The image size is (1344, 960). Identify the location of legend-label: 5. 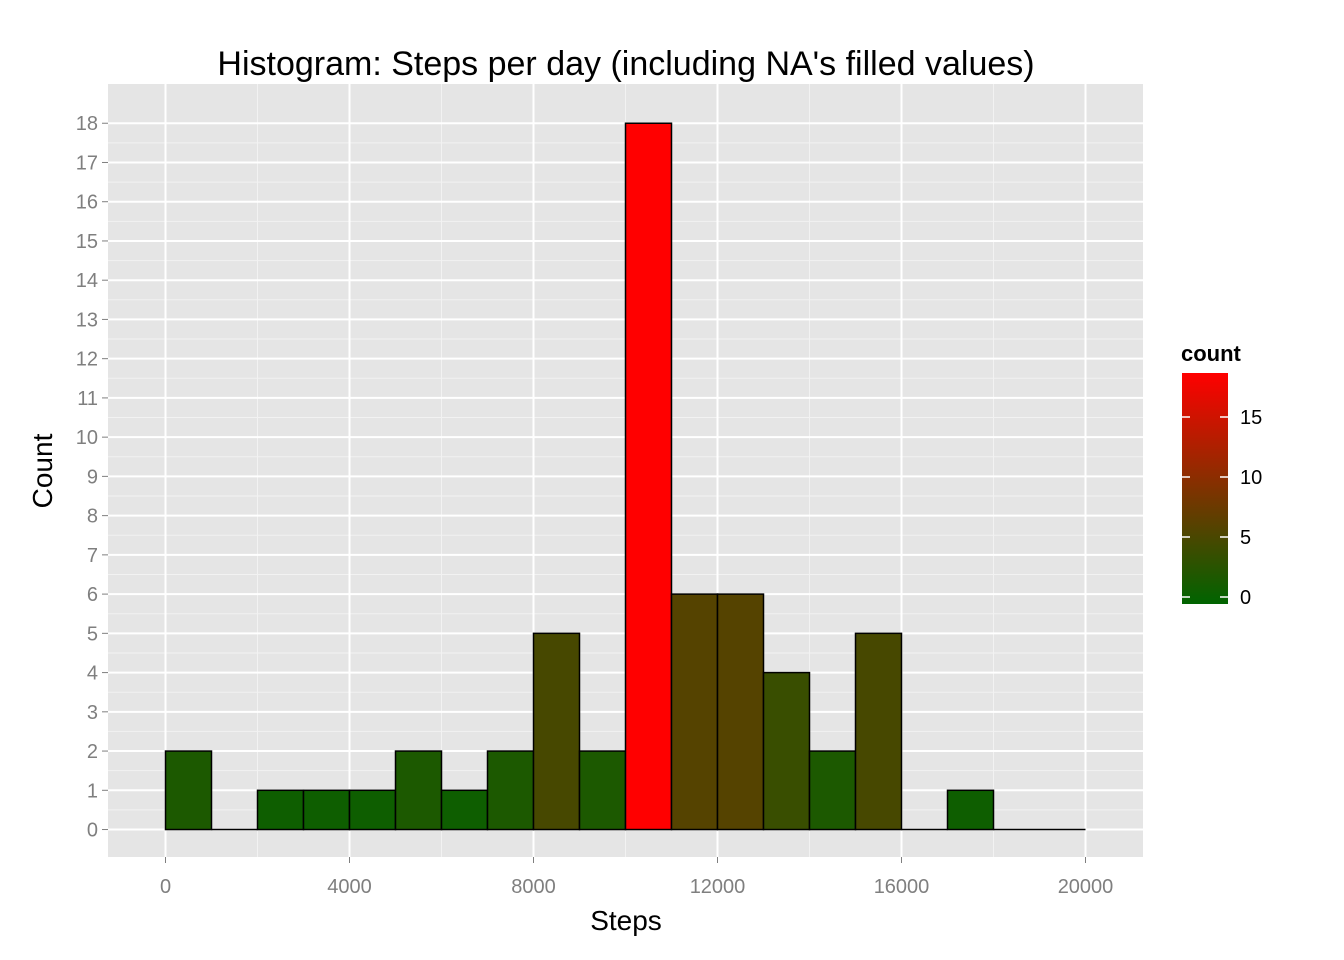
(1245, 538).